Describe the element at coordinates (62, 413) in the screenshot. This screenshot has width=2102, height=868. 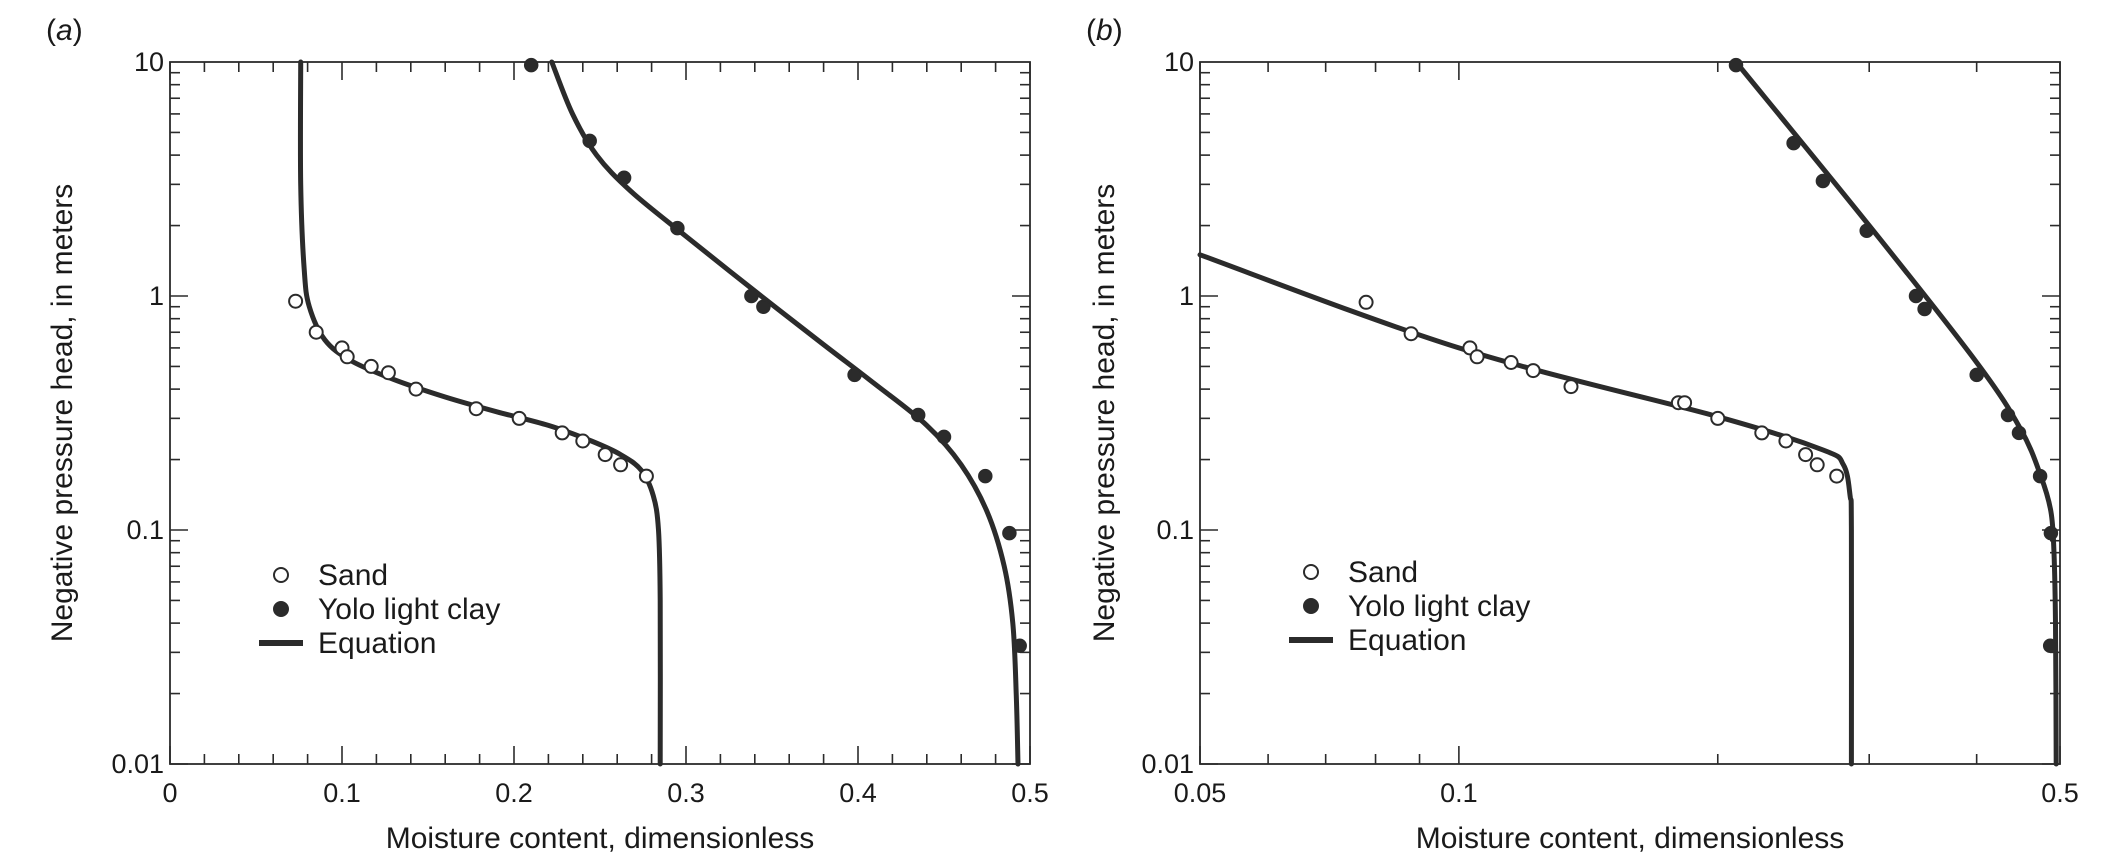
I see `y-axis-title-a: Negative pressure head, in meters` at that location.